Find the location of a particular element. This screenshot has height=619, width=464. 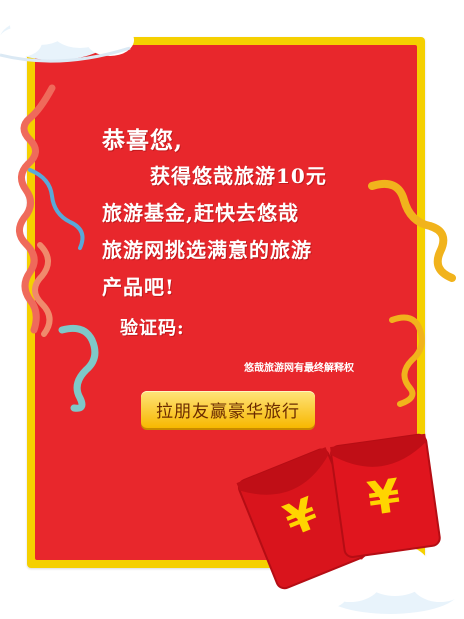

verification-code-label: 验证码: is located at coordinates (152, 328).